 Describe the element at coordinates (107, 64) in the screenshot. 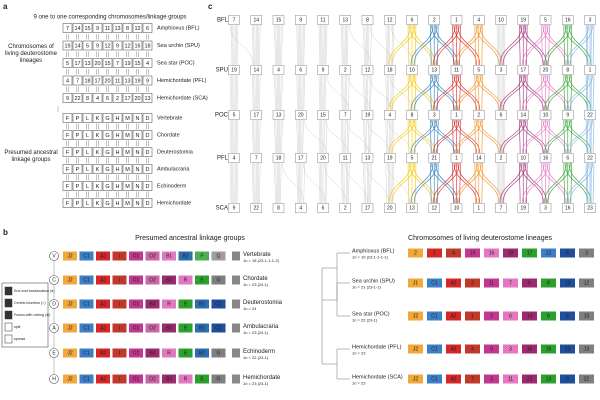

I see `chromosome-box-label: 15` at that location.